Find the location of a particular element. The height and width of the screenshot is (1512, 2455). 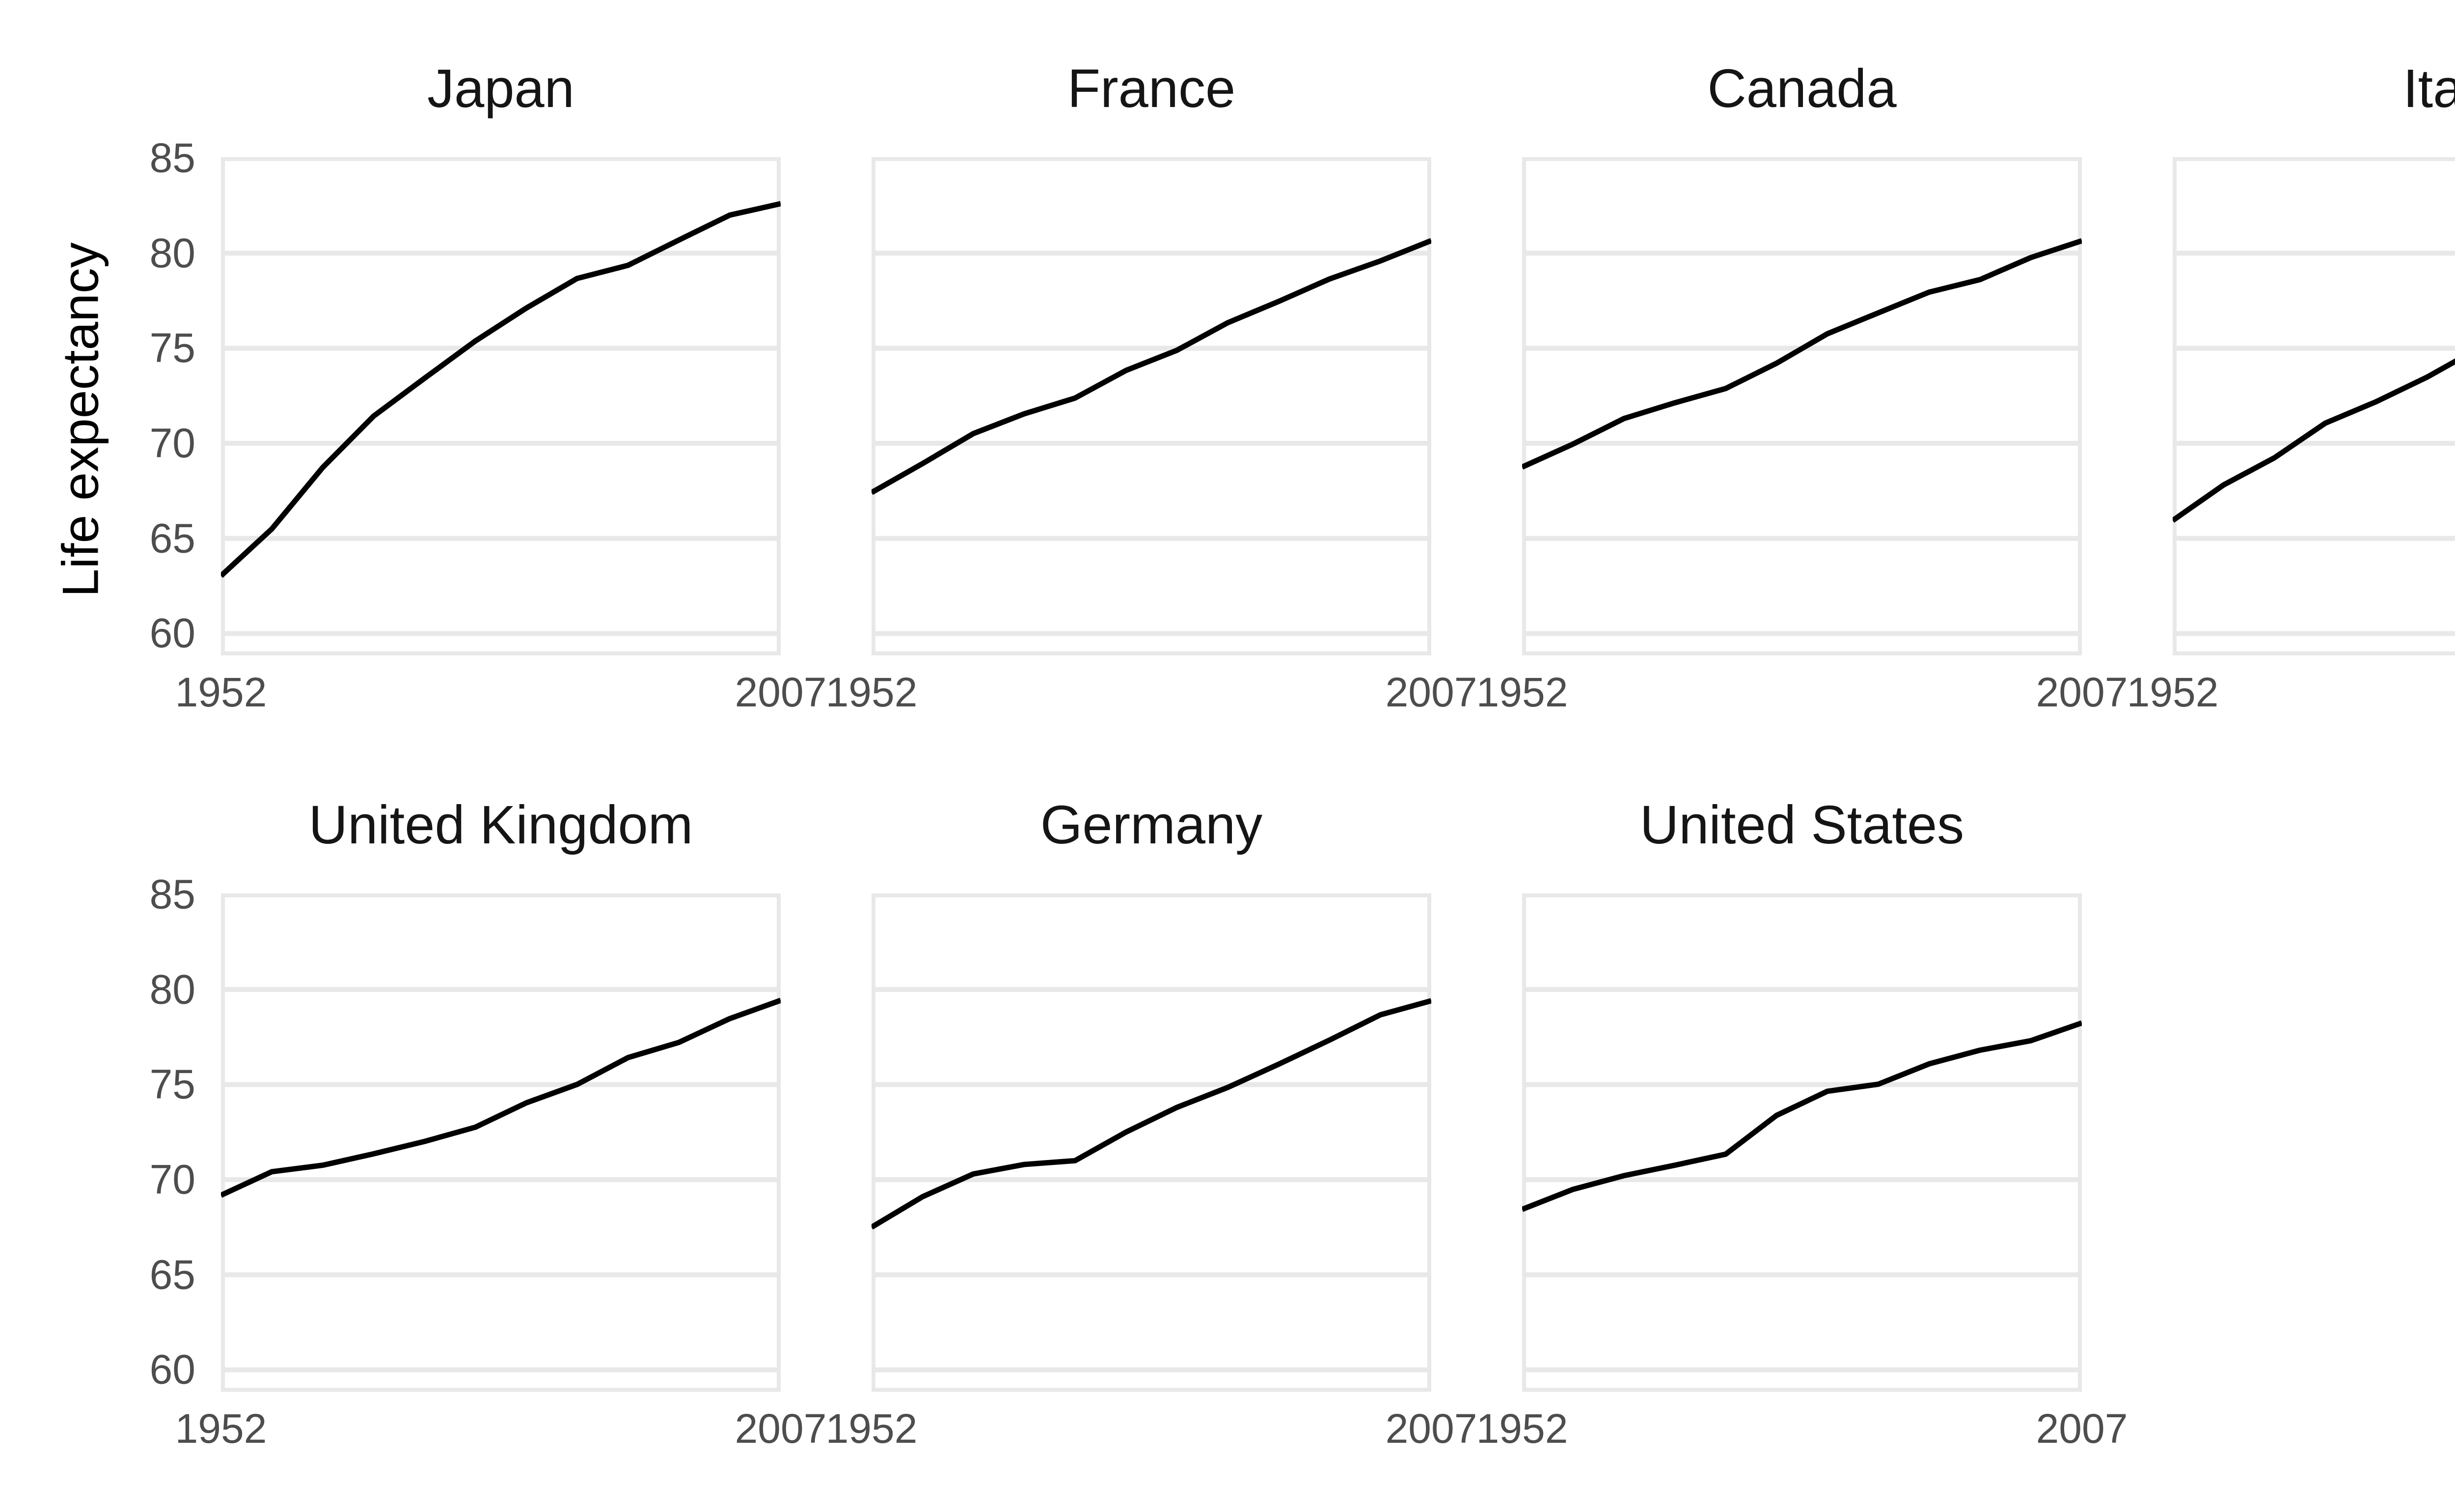

facet-title-united-kingdom: United Kingdom is located at coordinates (500, 825).